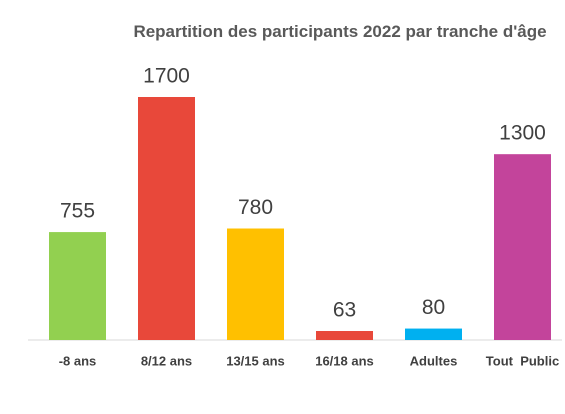  What do you see at coordinates (344, 360) in the screenshot?
I see `x-tick-label: 16/18 ans` at bounding box center [344, 360].